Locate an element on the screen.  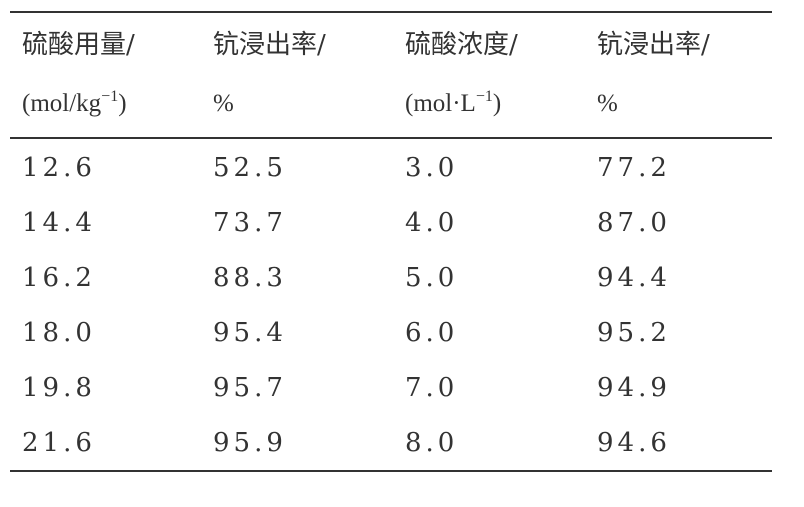
table-cell: 3.0 is located at coordinates (432, 168).